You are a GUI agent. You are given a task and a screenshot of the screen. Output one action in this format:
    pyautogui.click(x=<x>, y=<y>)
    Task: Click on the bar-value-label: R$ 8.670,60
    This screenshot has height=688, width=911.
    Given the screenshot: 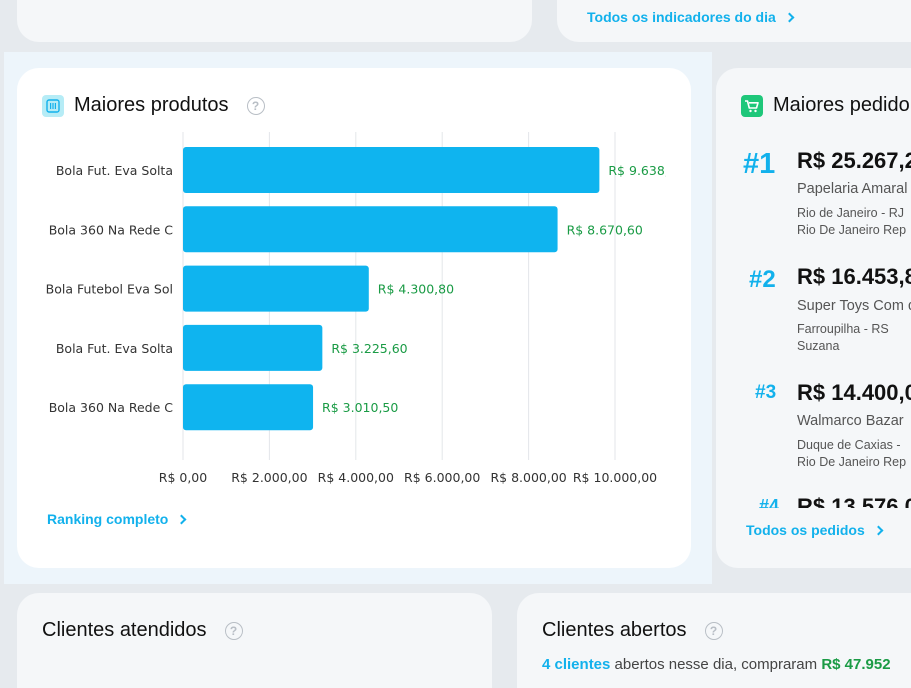 What is the action you would take?
    pyautogui.click(x=605, y=229)
    